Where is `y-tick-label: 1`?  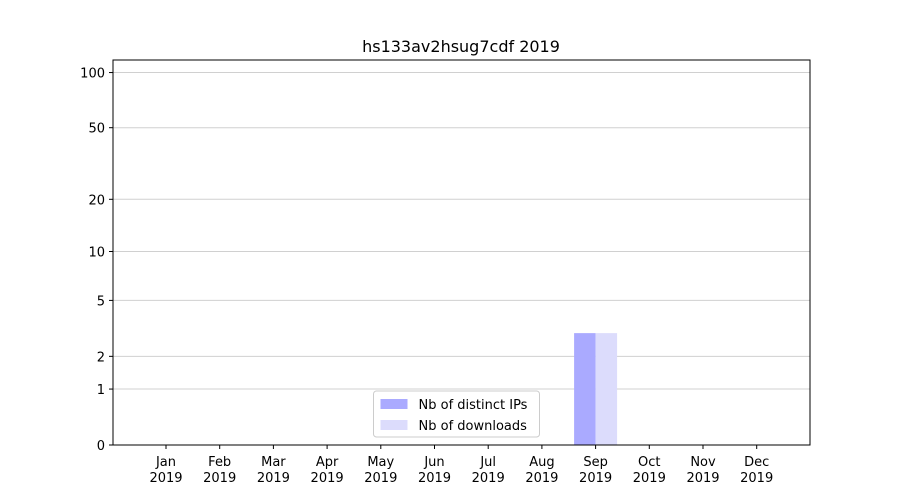
y-tick-label: 1 is located at coordinates (101, 390).